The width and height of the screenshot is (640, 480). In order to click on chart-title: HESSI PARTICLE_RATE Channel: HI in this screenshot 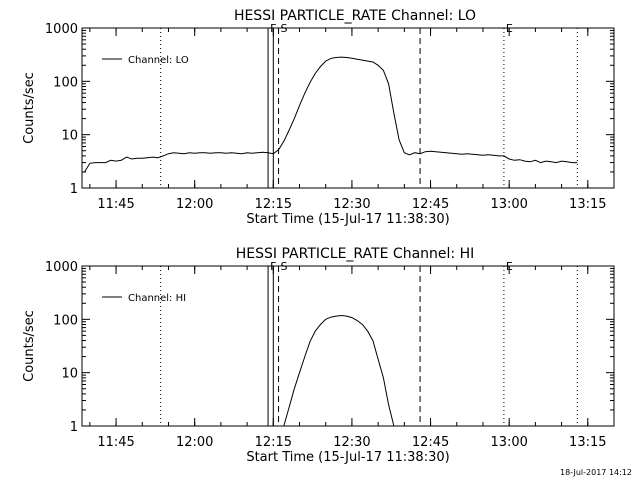, I will do `click(355, 254)`.